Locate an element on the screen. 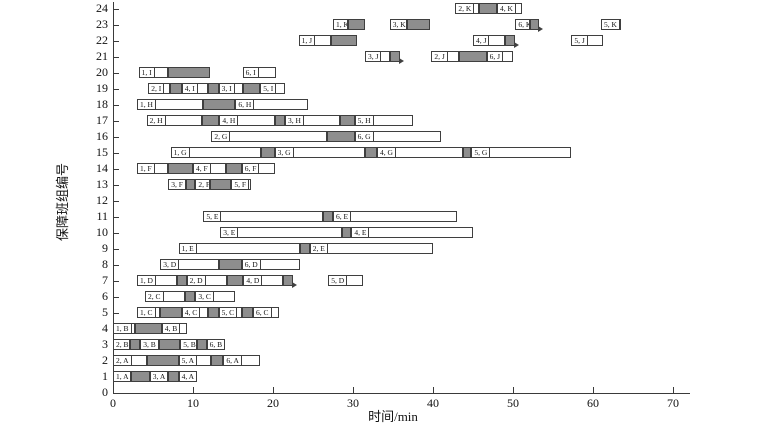 The image size is (768, 430). task-bar: 1, D is located at coordinates (157, 280).